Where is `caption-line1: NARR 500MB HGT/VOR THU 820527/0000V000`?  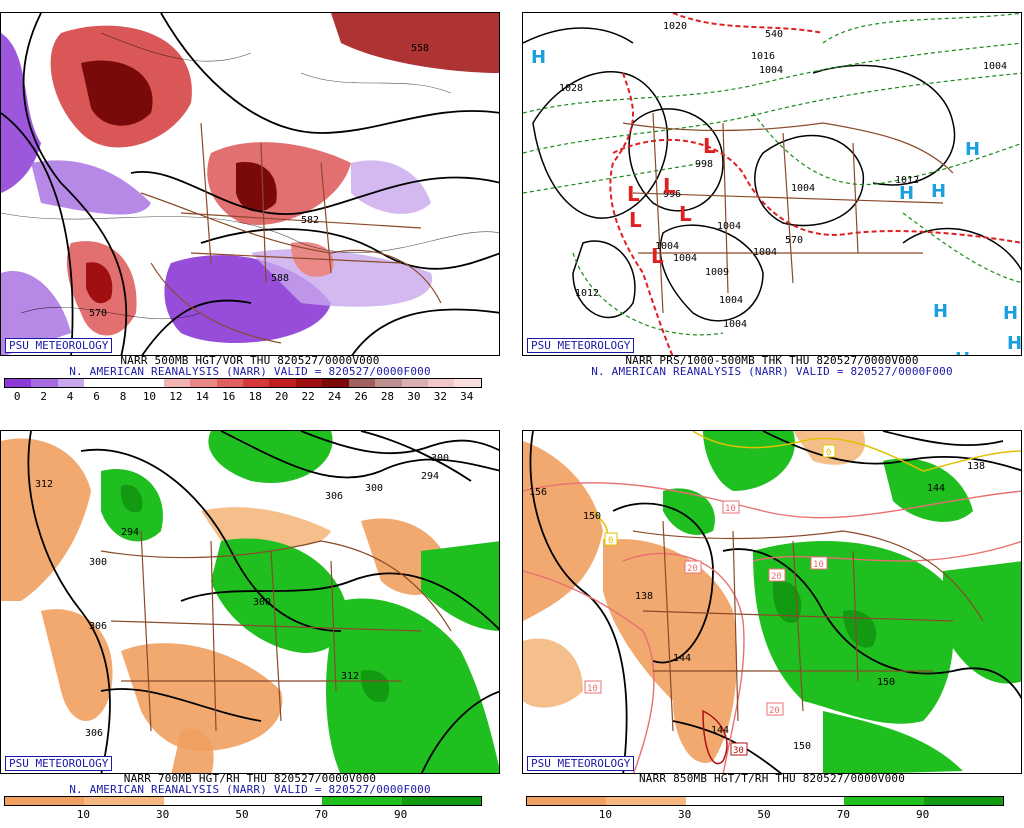 caption-line1: NARR 500MB HGT/VOR THU 820527/0000V000 is located at coordinates (250, 360).